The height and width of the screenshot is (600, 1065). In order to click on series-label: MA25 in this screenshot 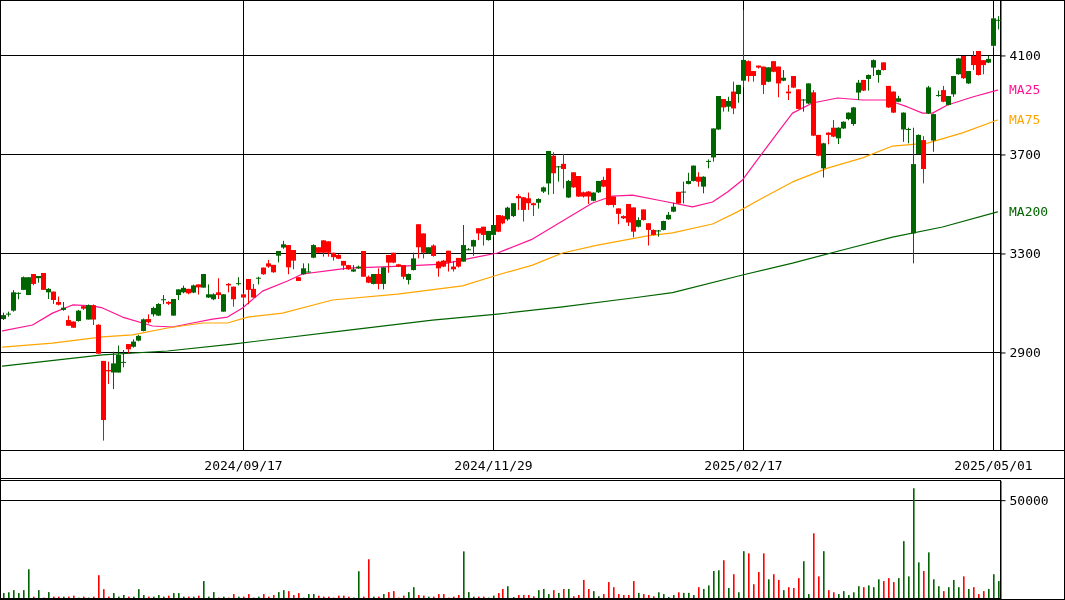, I will do `click(1025, 90)`.